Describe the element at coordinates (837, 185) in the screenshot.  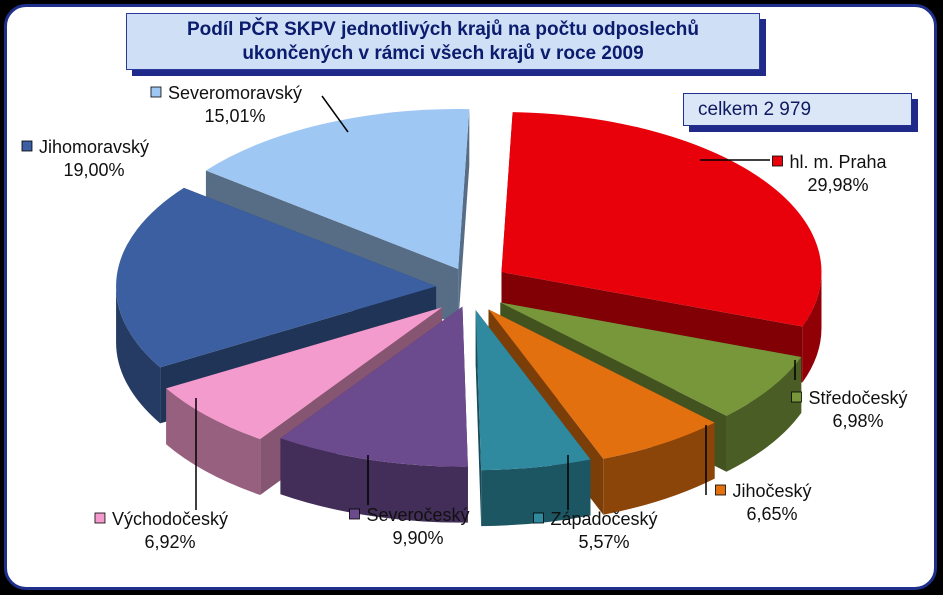
I see `slice-label-value: 29,98%` at that location.